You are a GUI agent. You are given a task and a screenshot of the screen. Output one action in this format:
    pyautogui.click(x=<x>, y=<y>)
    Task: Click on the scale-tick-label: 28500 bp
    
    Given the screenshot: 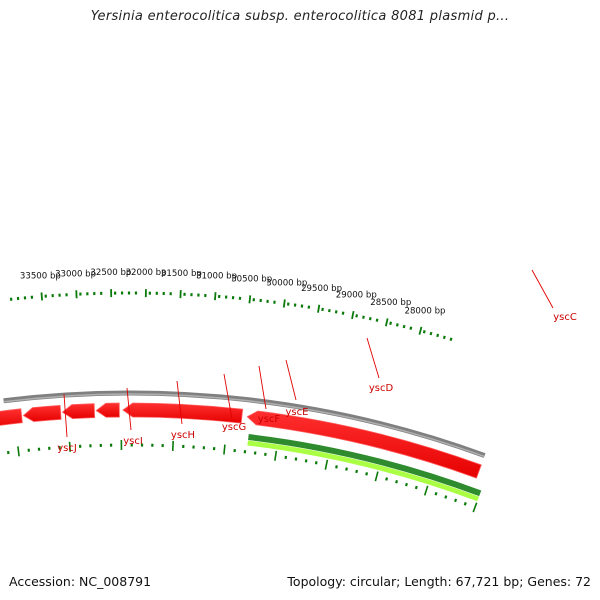 What is the action you would take?
    pyautogui.click(x=390, y=303)
    